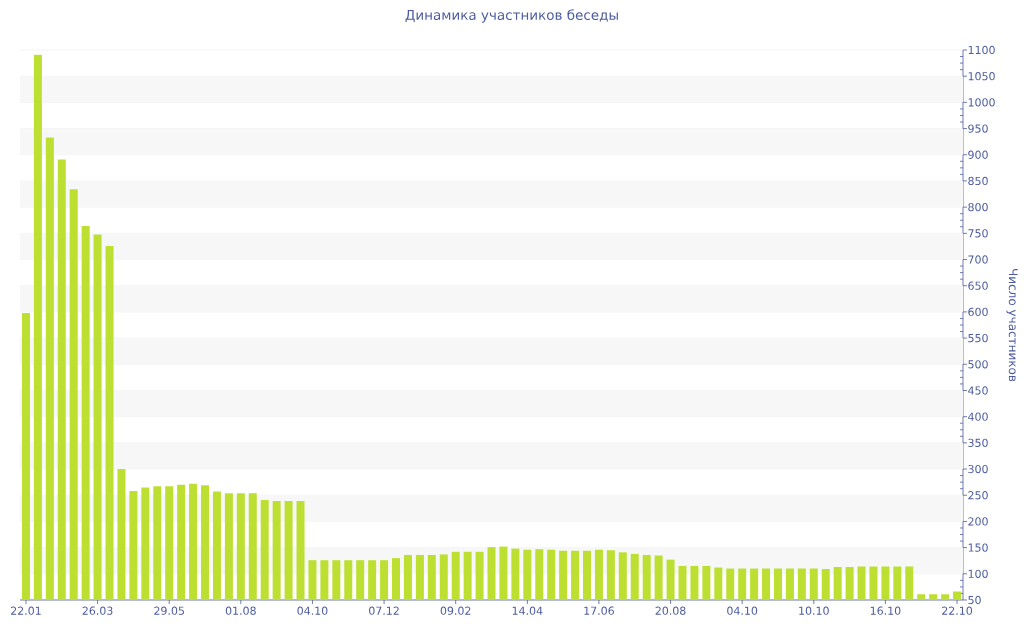 Image resolution: width=1024 pixels, height=640 pixels. Describe the element at coordinates (978, 521) in the screenshot. I see `y-tick-label: 200` at that location.